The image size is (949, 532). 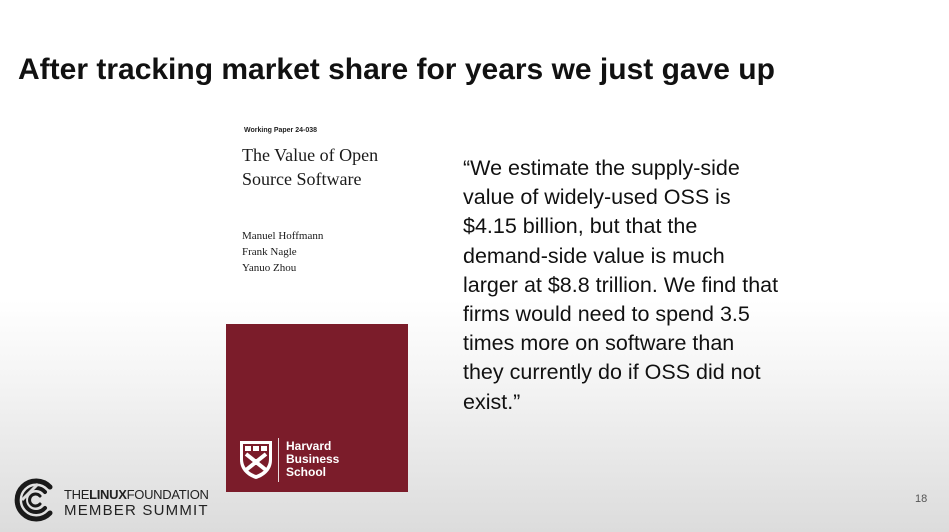 What do you see at coordinates (317, 408) in the screenshot?
I see `hbs-cover-block: Harvard Business School` at bounding box center [317, 408].